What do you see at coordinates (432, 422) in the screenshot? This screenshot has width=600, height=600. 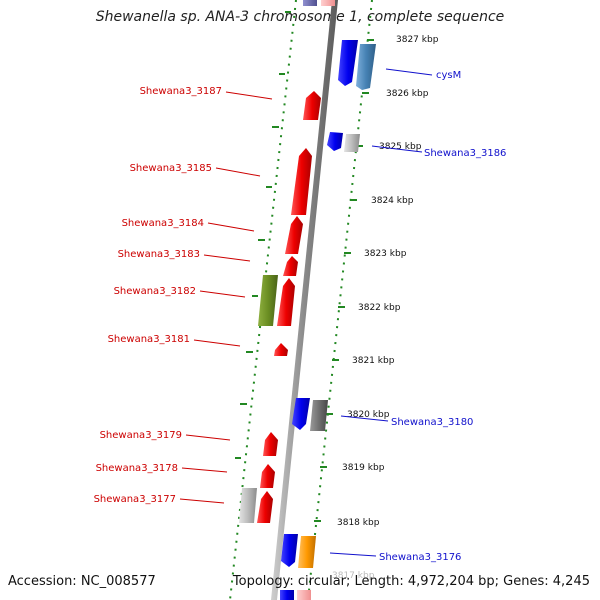 I see `gene-label-right: Shewana3_3180` at bounding box center [432, 422].